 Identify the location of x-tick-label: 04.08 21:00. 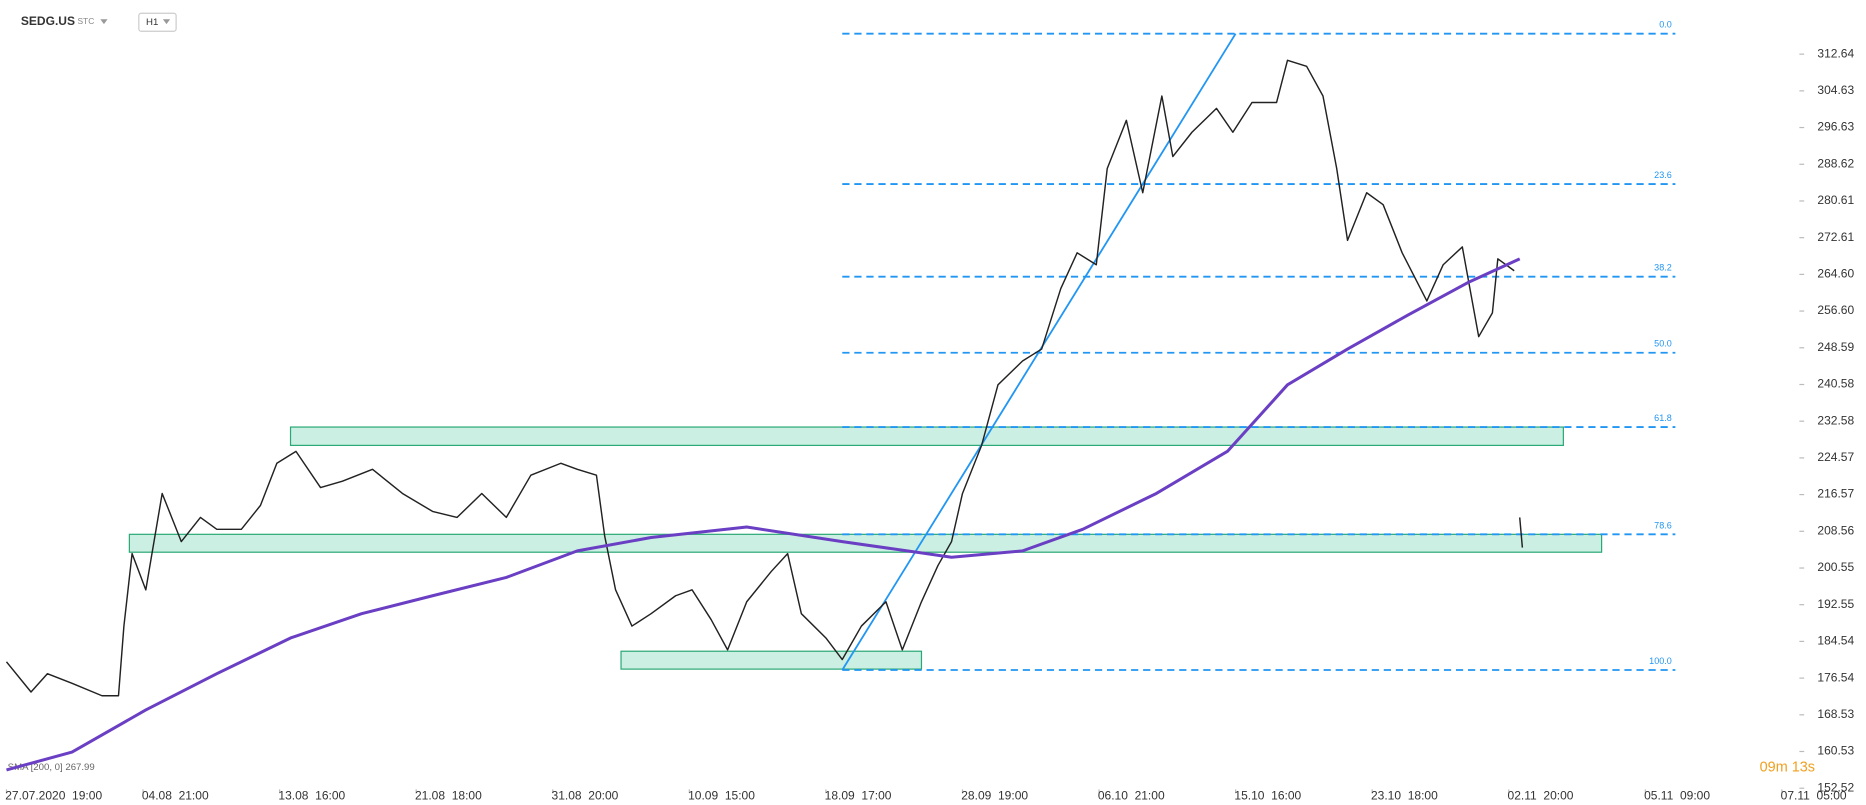
(175, 796).